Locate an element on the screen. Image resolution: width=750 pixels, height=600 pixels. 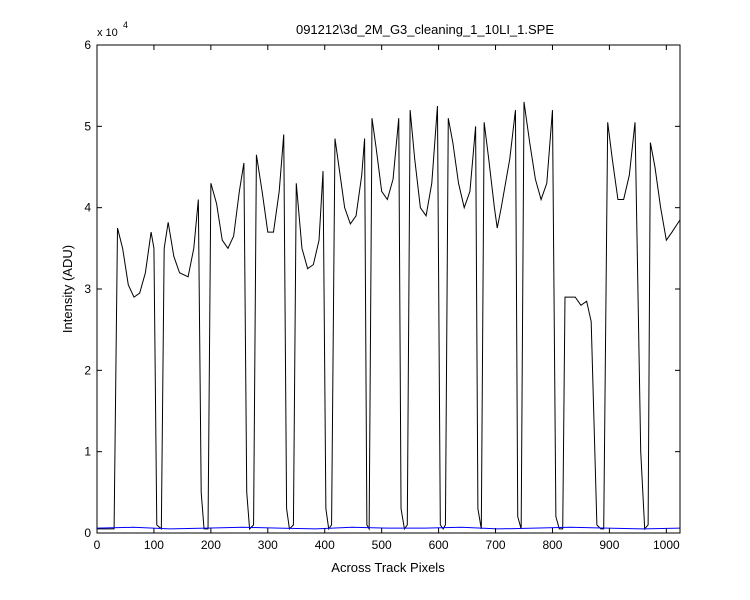
x-tick-label: 400 is located at coordinates (325, 545).